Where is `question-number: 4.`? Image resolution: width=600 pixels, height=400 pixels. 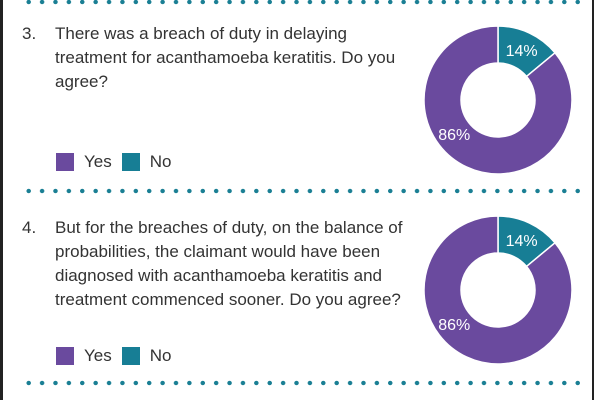
question-number: 4. is located at coordinates (29, 227).